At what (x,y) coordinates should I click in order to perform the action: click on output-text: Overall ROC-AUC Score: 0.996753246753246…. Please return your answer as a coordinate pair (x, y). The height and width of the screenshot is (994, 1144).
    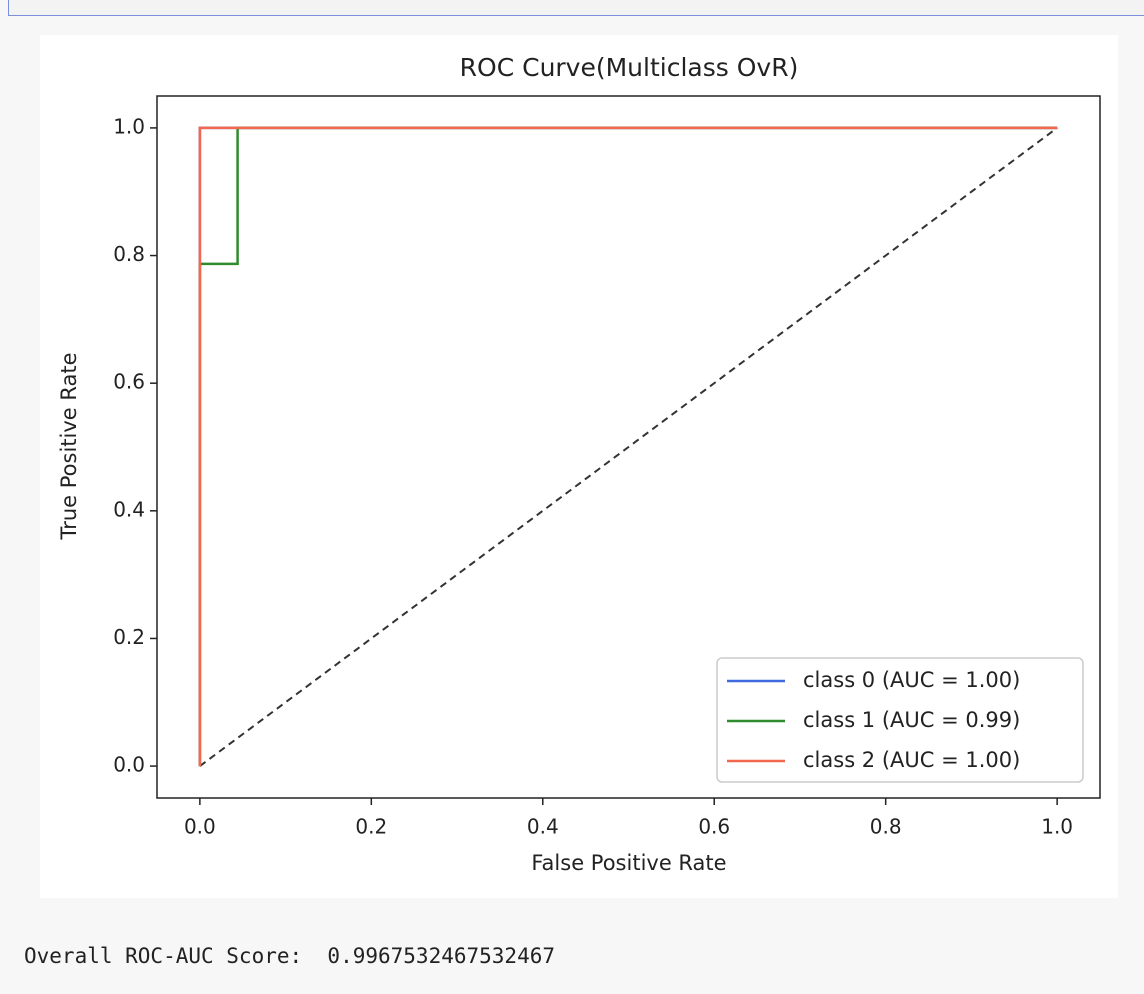
    Looking at the image, I should click on (290, 956).